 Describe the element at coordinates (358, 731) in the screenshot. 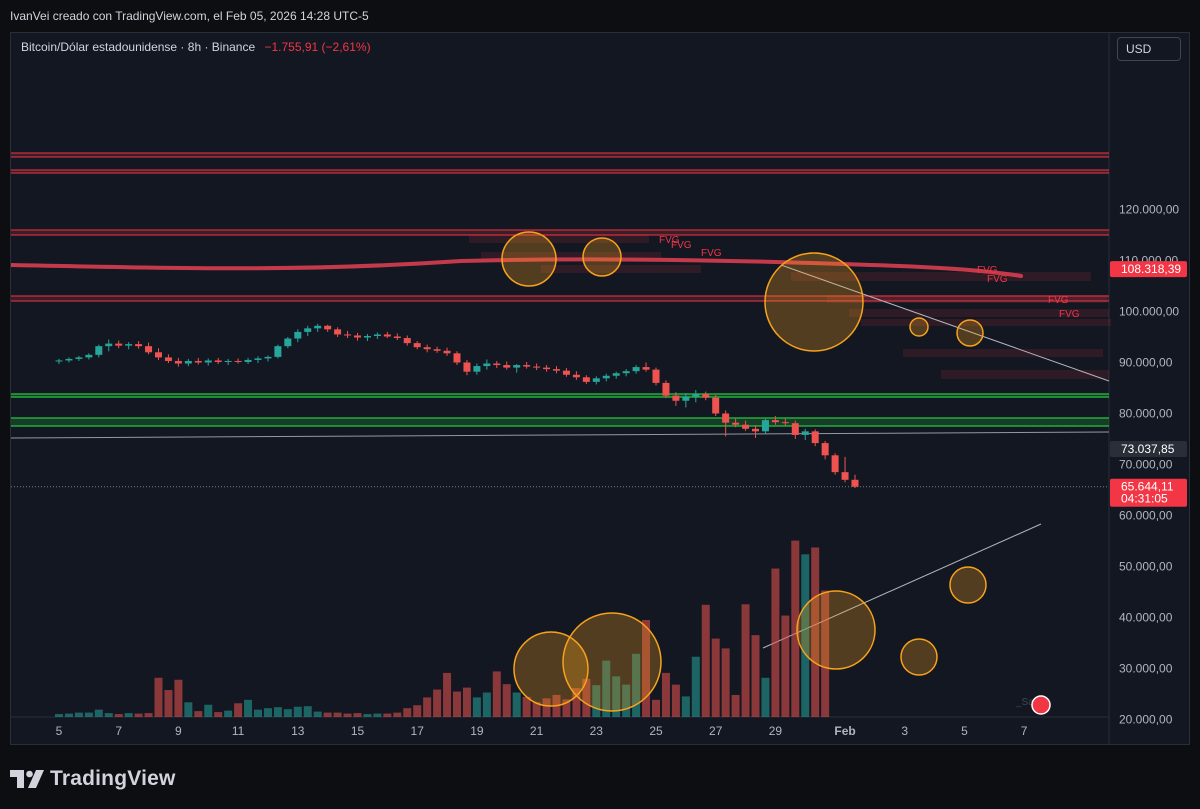

I see `time-tick-label: 15` at that location.